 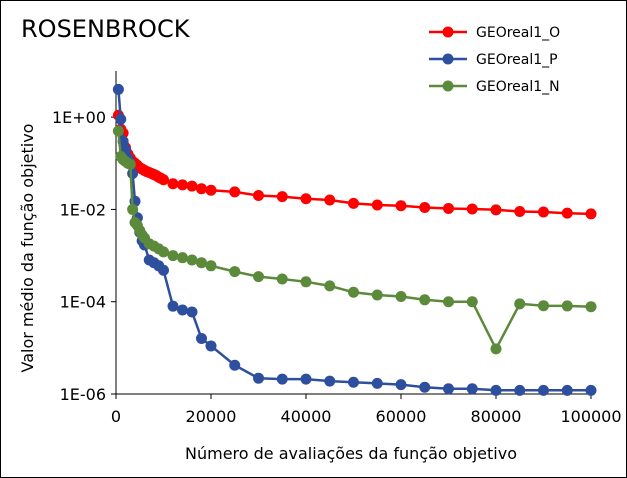 I want to click on x-tick-label: 80000, so click(x=496, y=416).